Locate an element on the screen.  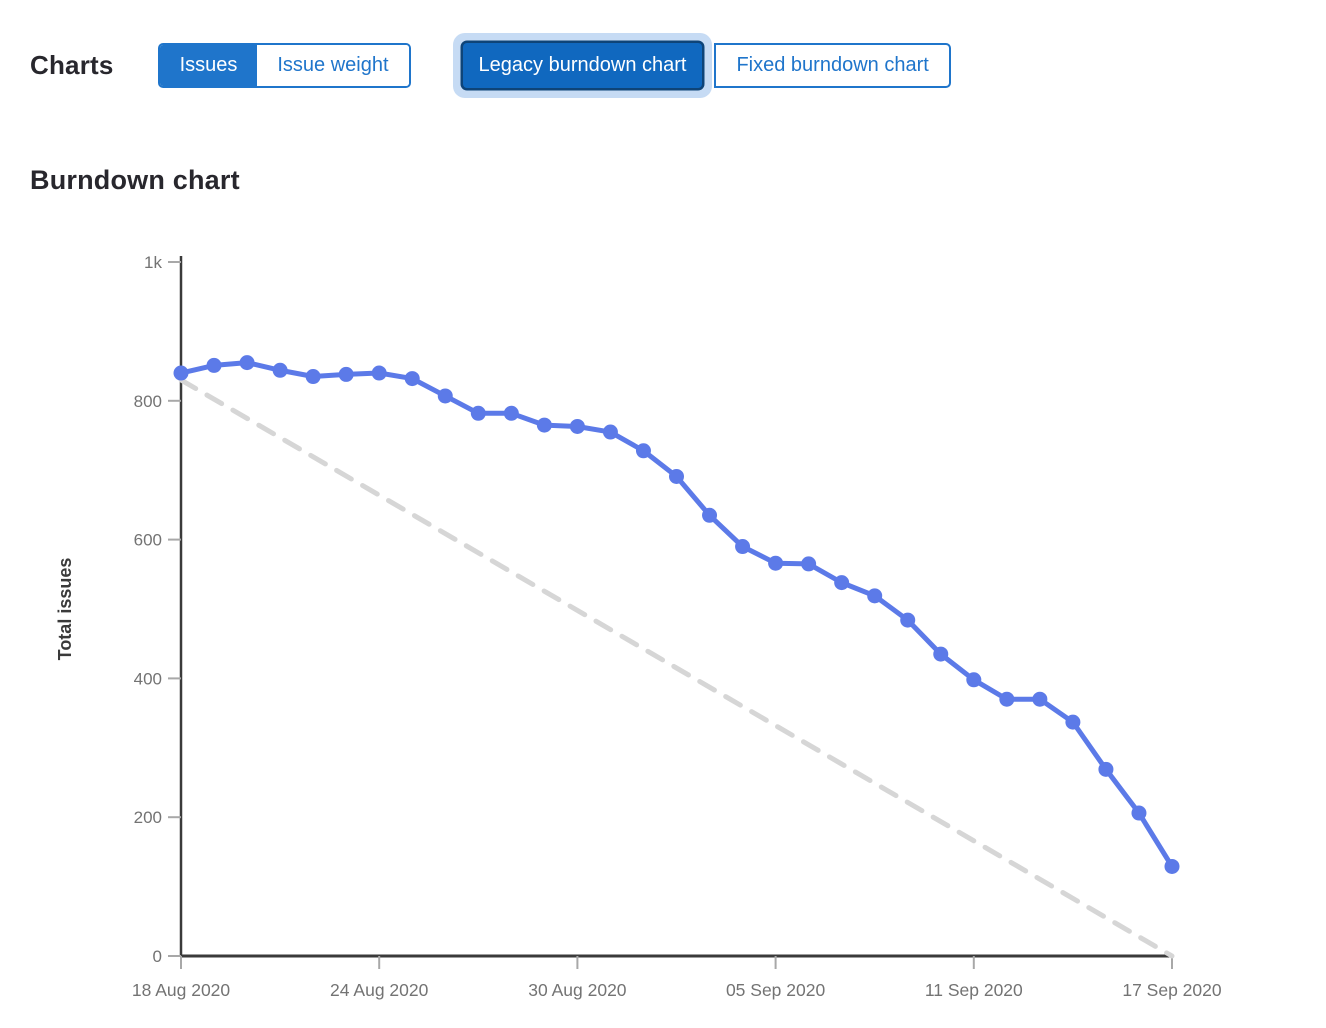
y-axis-title: Total issues is located at coordinates (65, 609).